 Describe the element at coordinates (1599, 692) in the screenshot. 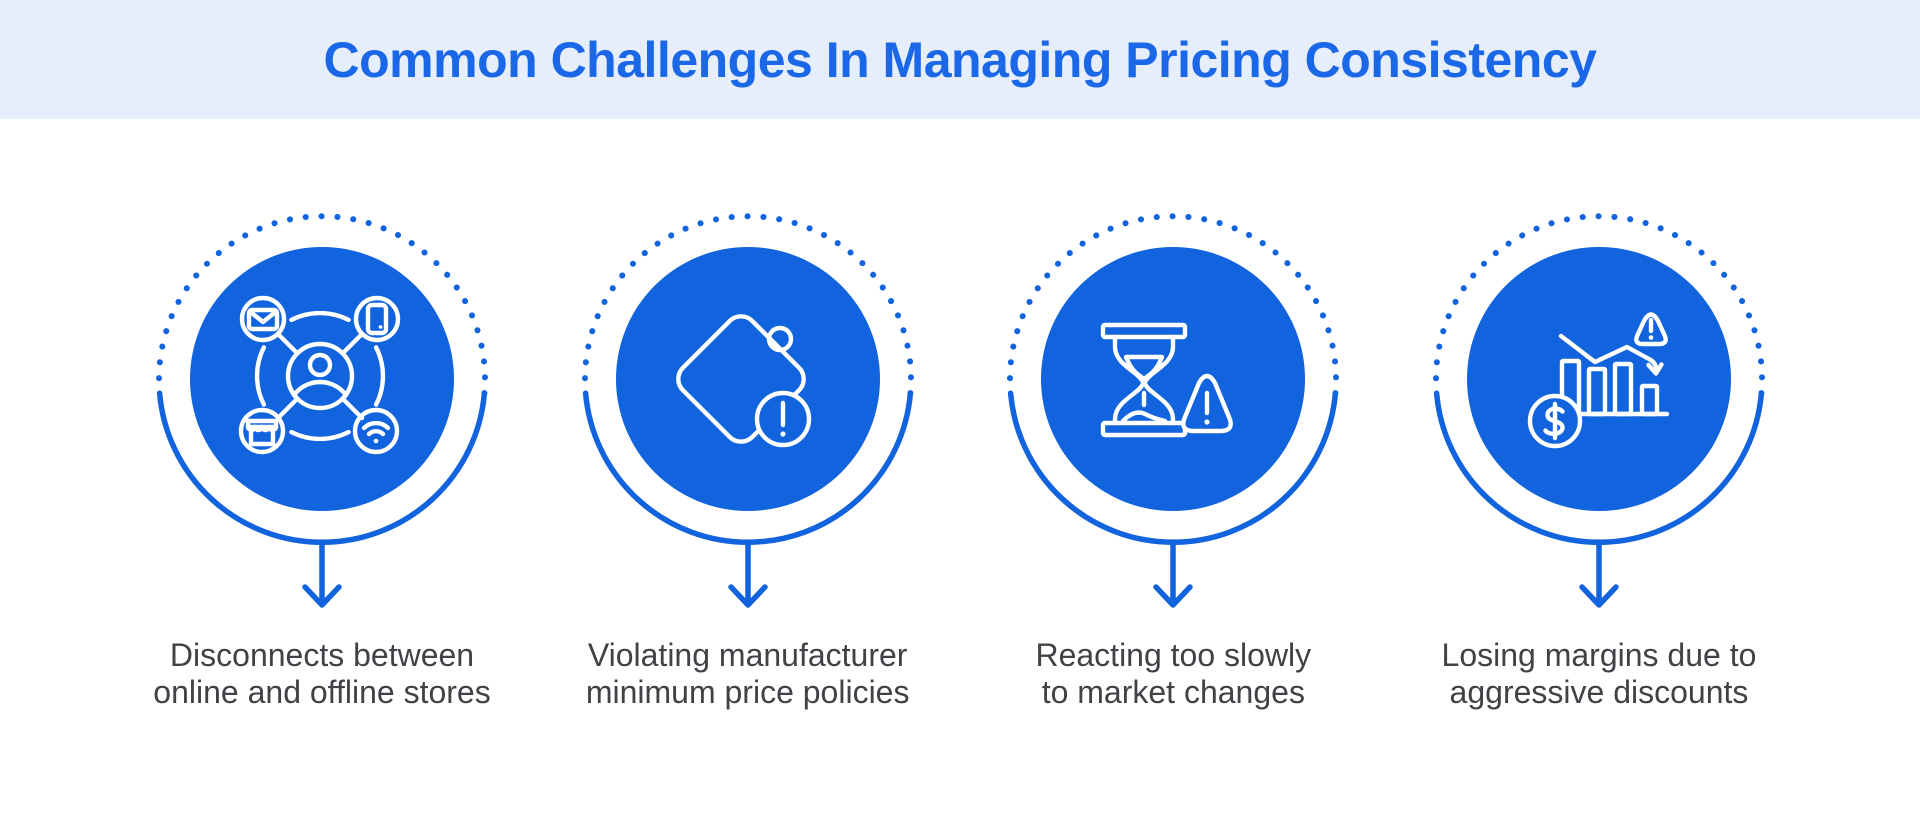

I see `caption-line: aggressive discounts` at that location.